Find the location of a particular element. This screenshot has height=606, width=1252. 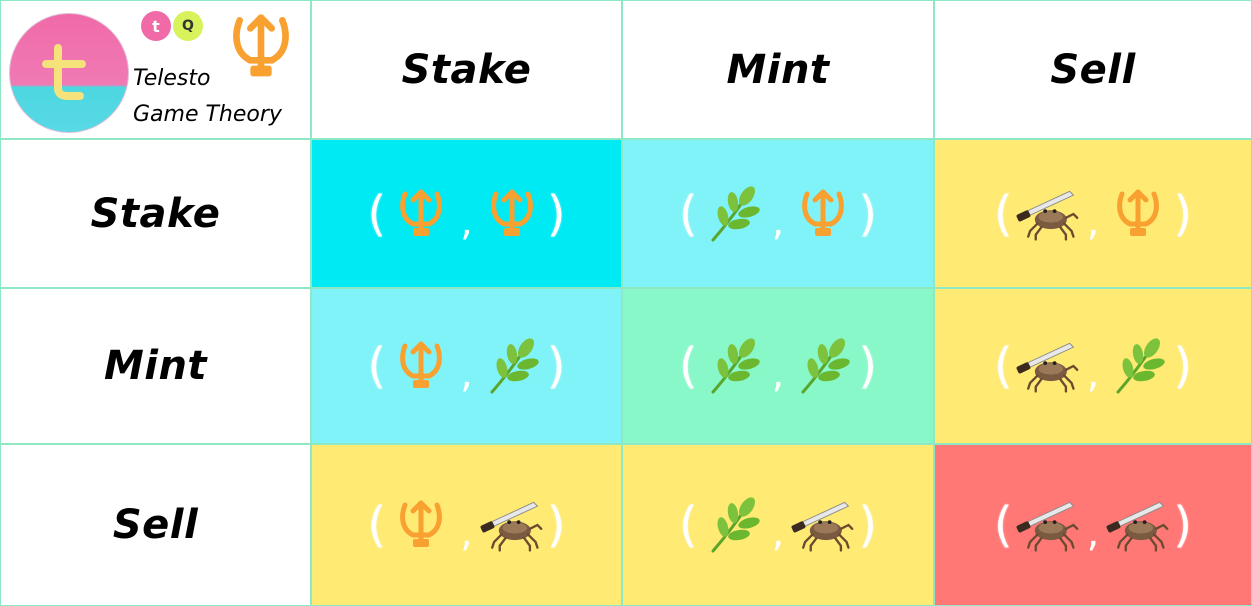

mini-badge-telesto: t is located at coordinates (156, 26).